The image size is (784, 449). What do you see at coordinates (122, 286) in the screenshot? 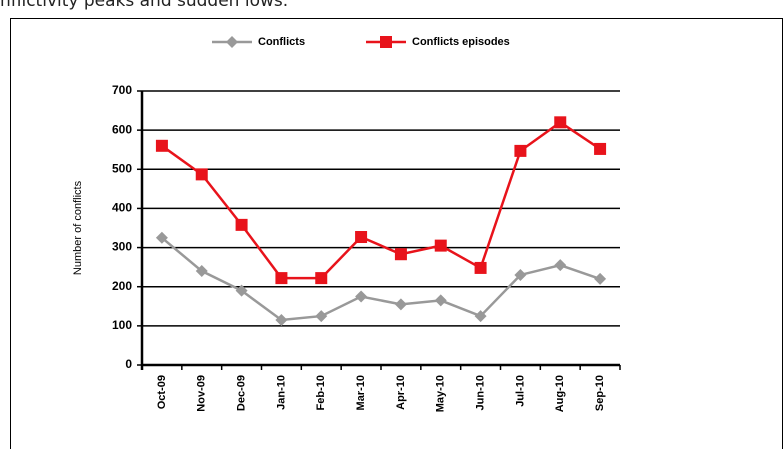
I see `y-tick-label: 200` at bounding box center [122, 286].